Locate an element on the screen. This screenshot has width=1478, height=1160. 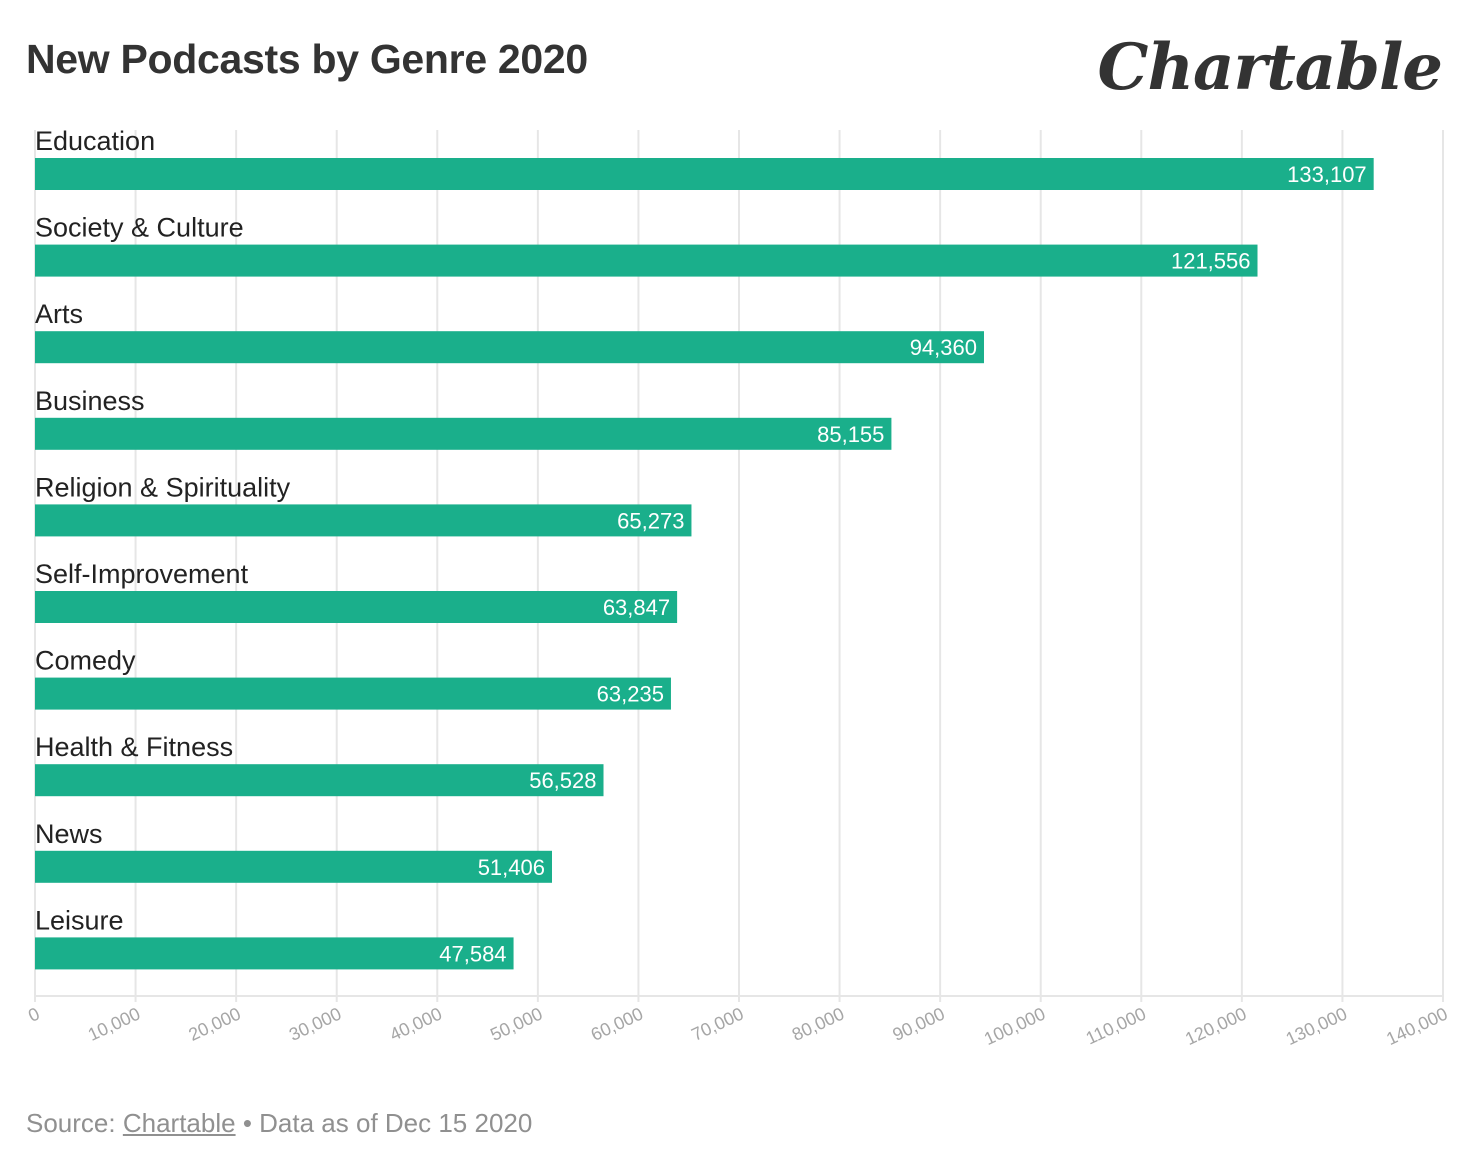
category-label: Comedy is located at coordinates (85, 661).